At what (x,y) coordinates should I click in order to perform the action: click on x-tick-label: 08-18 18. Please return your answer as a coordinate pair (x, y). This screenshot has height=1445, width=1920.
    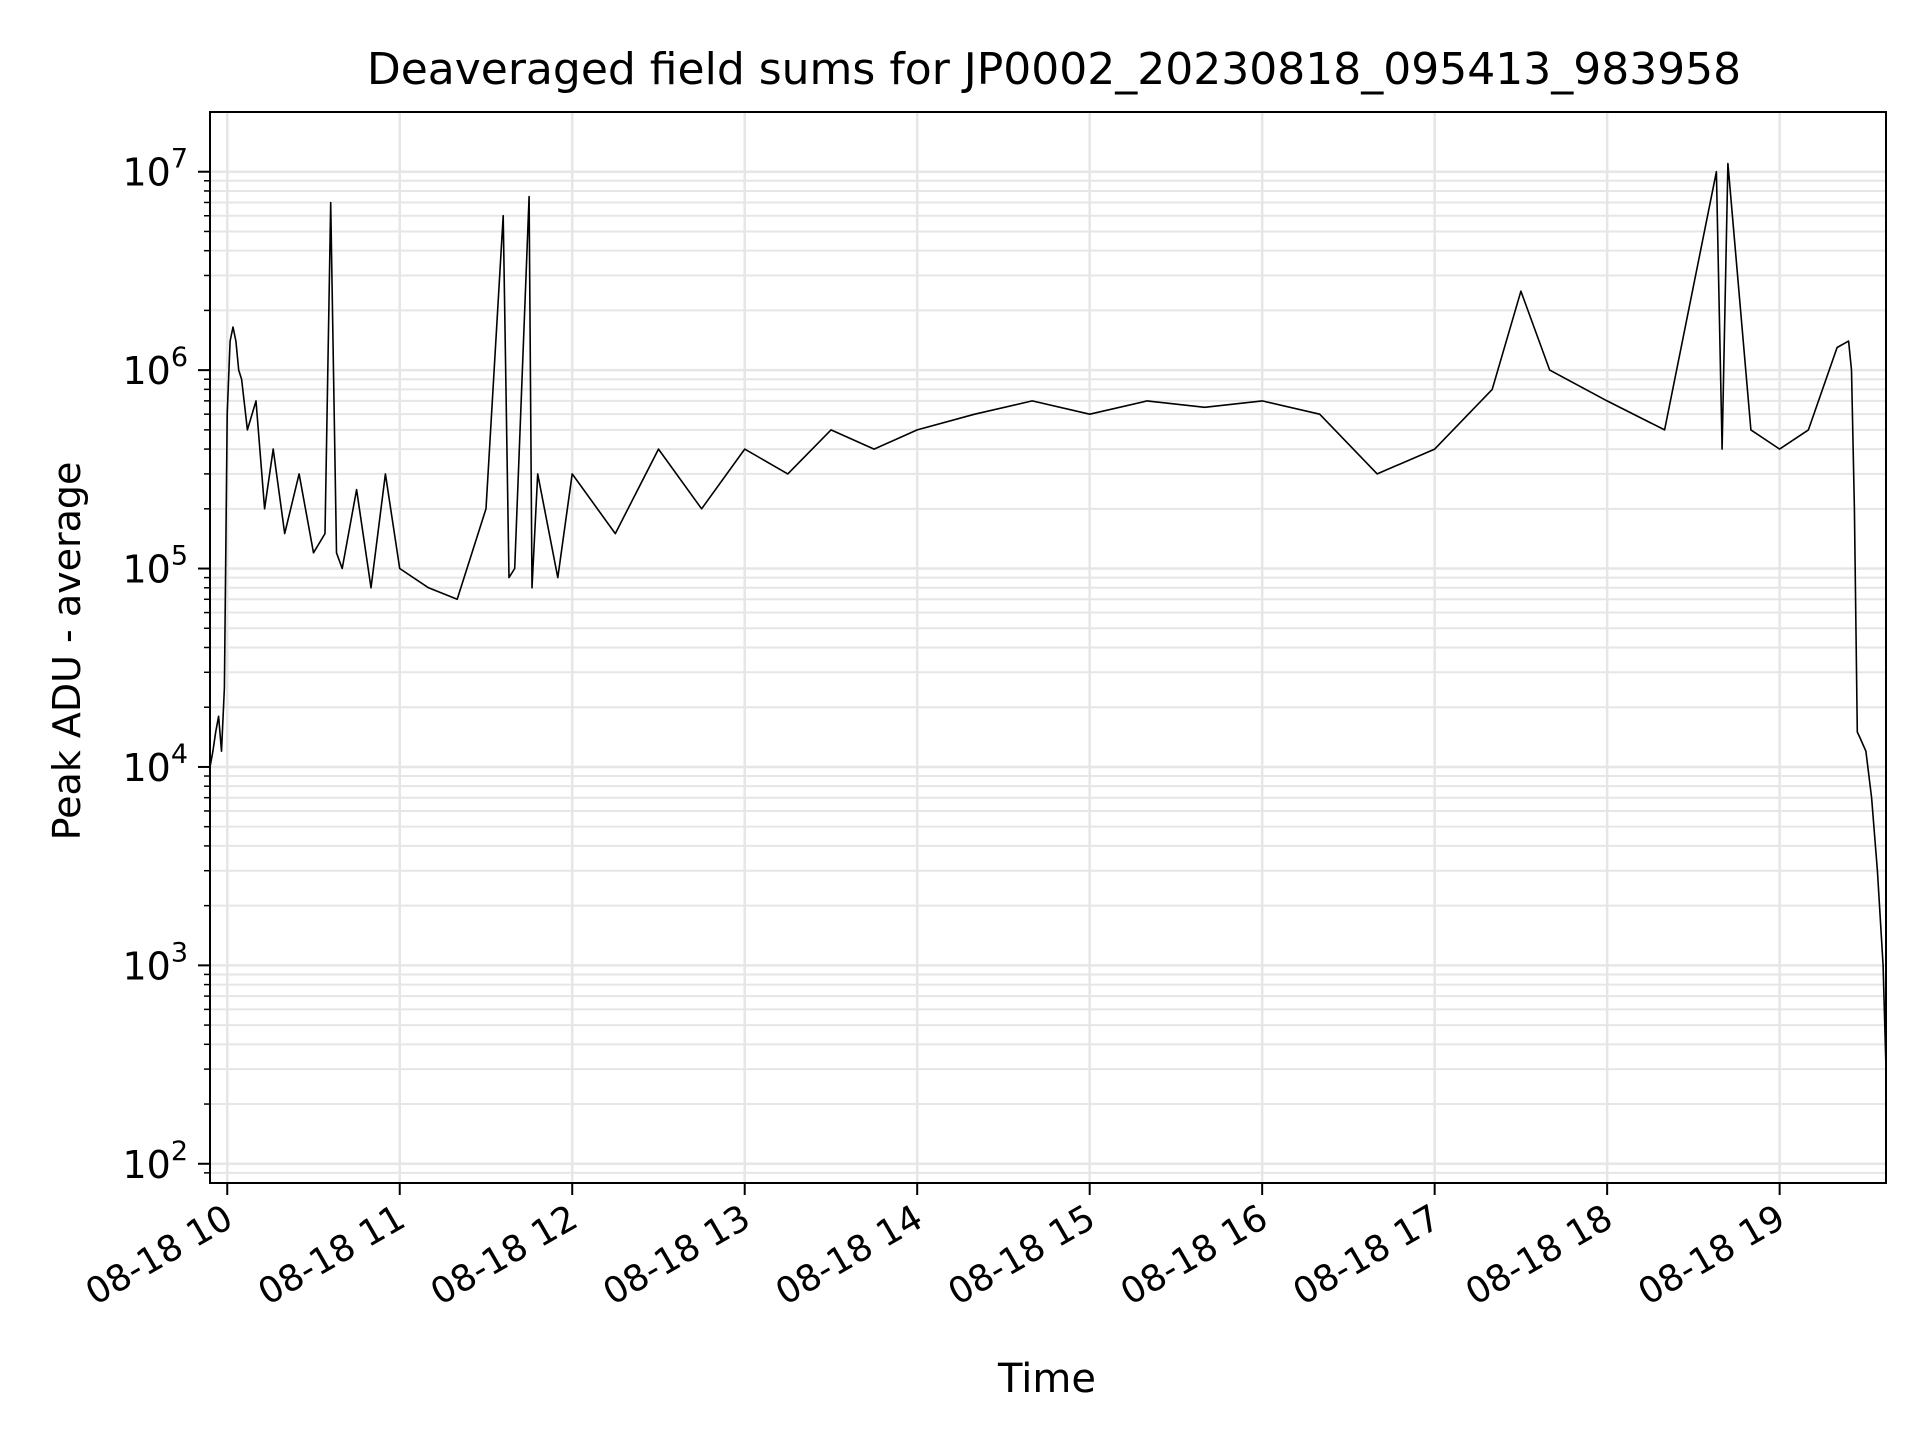
    Looking at the image, I should click on (1539, 1255).